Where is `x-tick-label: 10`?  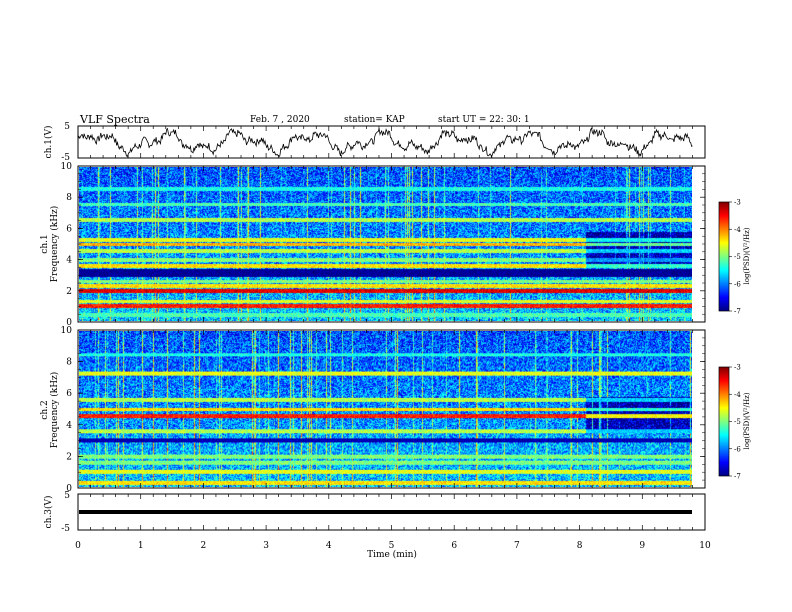
x-tick-label: 10 is located at coordinates (705, 546).